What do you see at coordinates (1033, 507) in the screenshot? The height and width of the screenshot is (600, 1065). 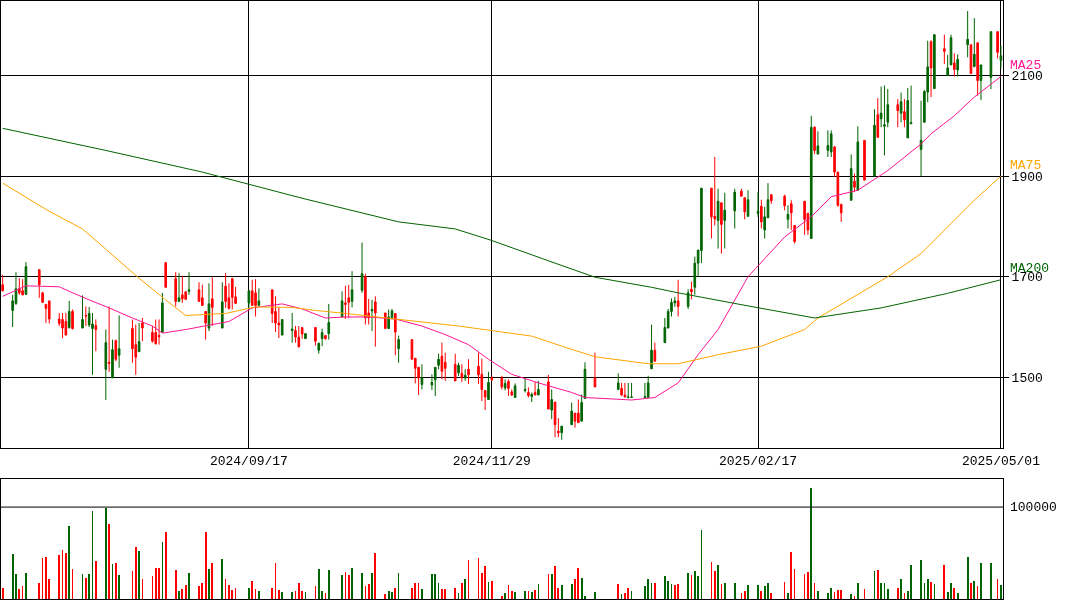 I see `text: 100000` at bounding box center [1033, 507].